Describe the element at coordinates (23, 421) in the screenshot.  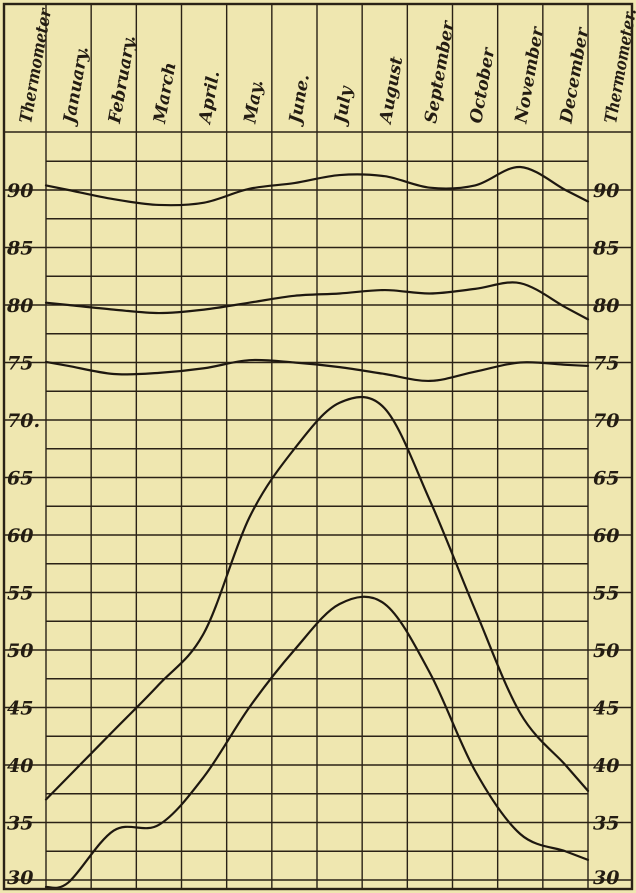
I see `y-tick-left: 70.` at that location.